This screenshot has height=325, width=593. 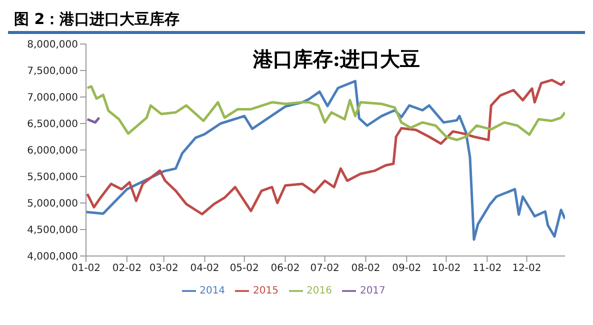 I want to click on chart-title: 图 2：港口进口大豆库存, so click(x=296, y=21).